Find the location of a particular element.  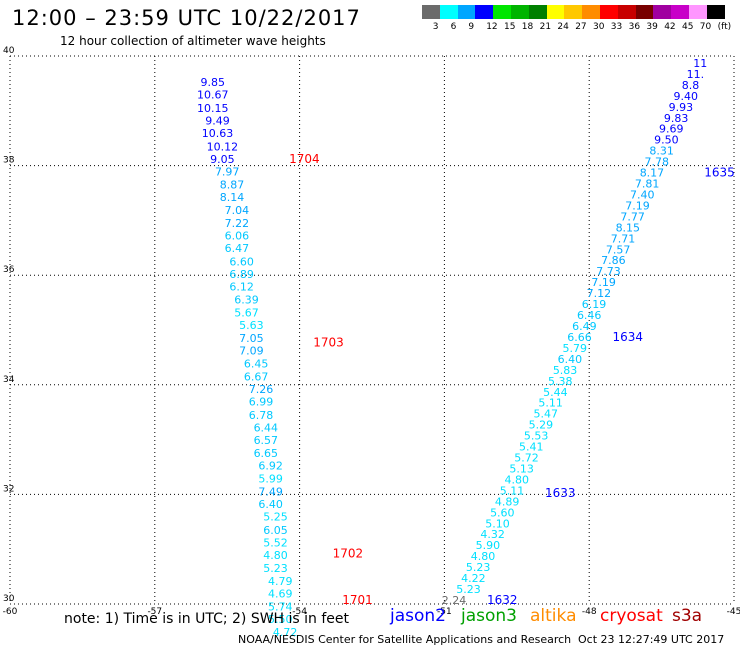

wave-height-value: 6.57 is located at coordinates (266, 440).